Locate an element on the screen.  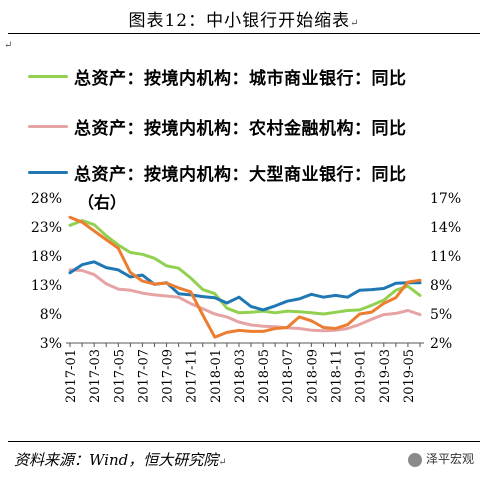
watermark: 泽平宏观 is located at coordinates (440, 458).